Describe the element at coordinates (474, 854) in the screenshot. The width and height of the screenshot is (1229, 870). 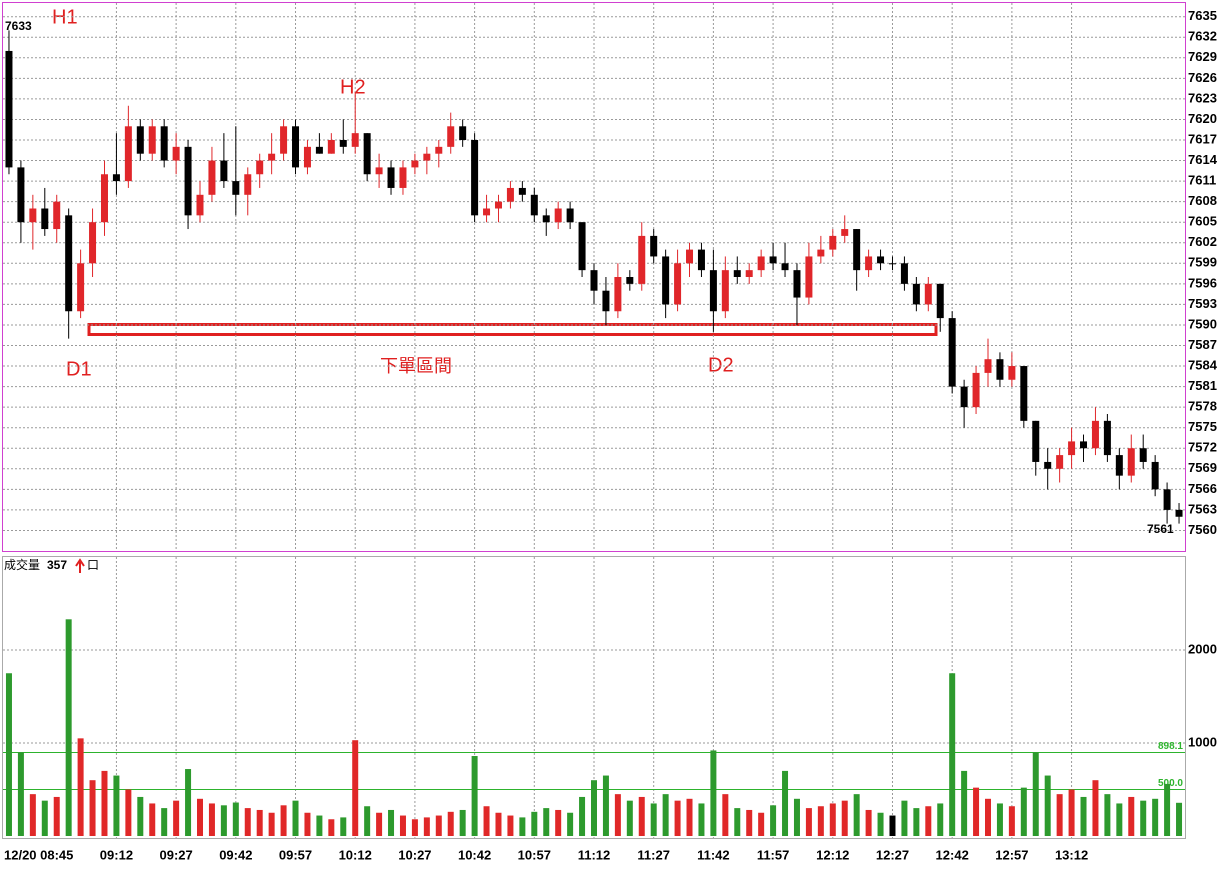
I see `x-tick-label: 10:42` at that location.